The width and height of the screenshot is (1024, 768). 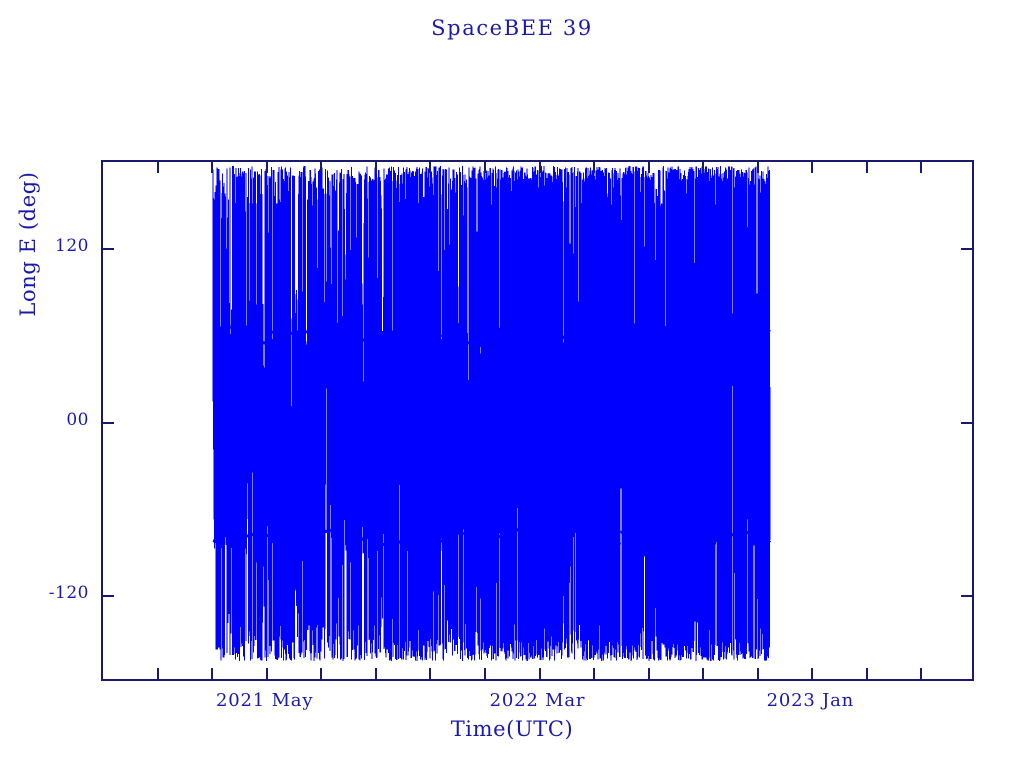 What do you see at coordinates (68, 593) in the screenshot?
I see `y-axis-label-neg120: -120` at bounding box center [68, 593].